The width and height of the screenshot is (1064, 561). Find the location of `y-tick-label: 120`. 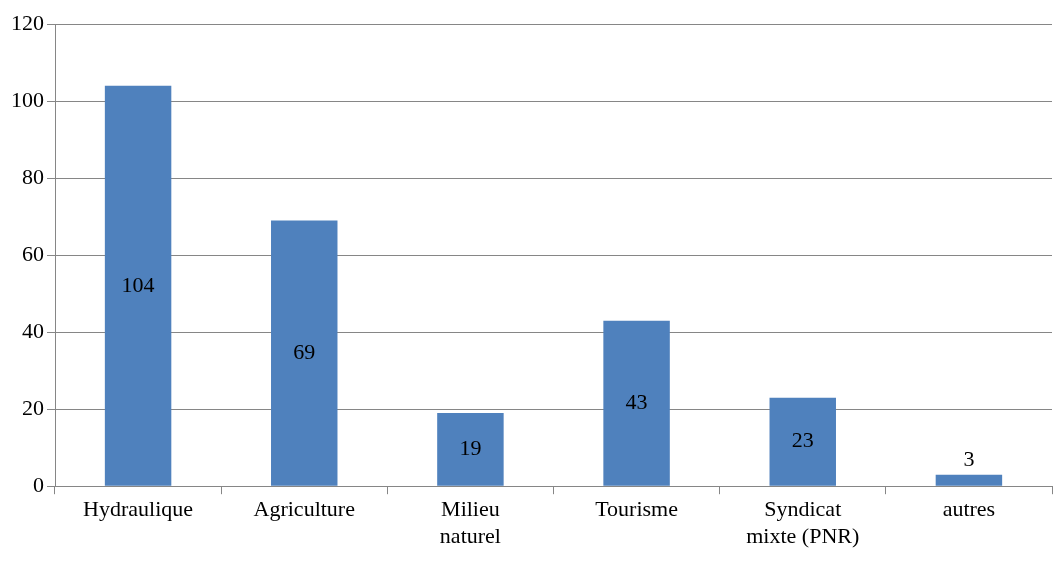

y-tick-label: 120 is located at coordinates (27, 22).